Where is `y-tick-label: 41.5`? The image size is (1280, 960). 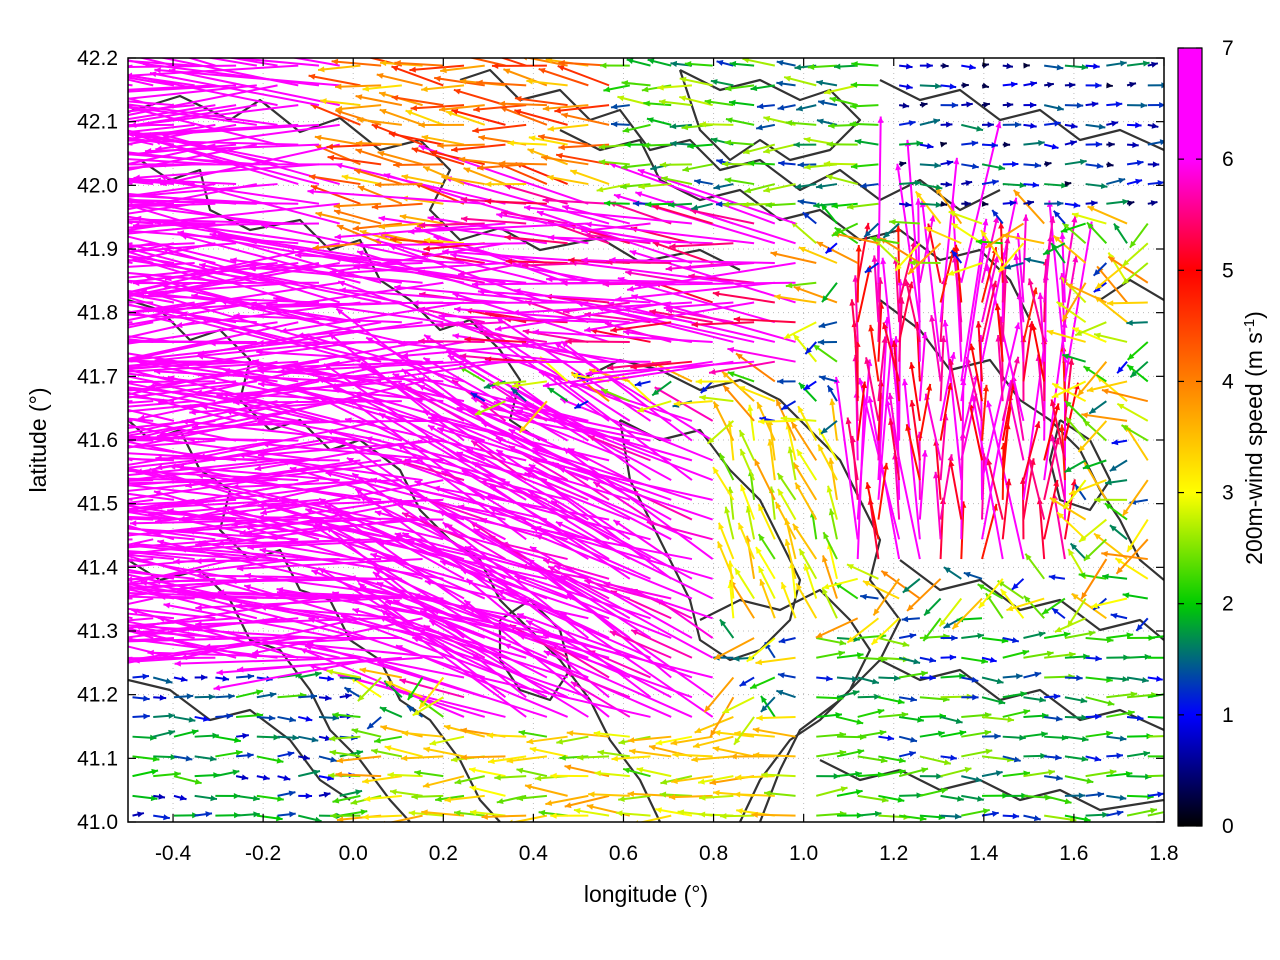
y-tick-label: 41.5 is located at coordinates (97, 504).